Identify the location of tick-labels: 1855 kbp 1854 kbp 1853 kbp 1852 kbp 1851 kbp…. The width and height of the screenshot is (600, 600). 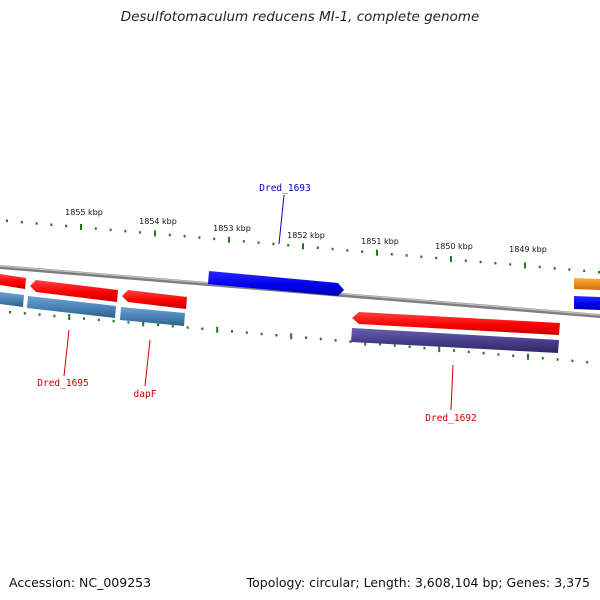
(306, 231).